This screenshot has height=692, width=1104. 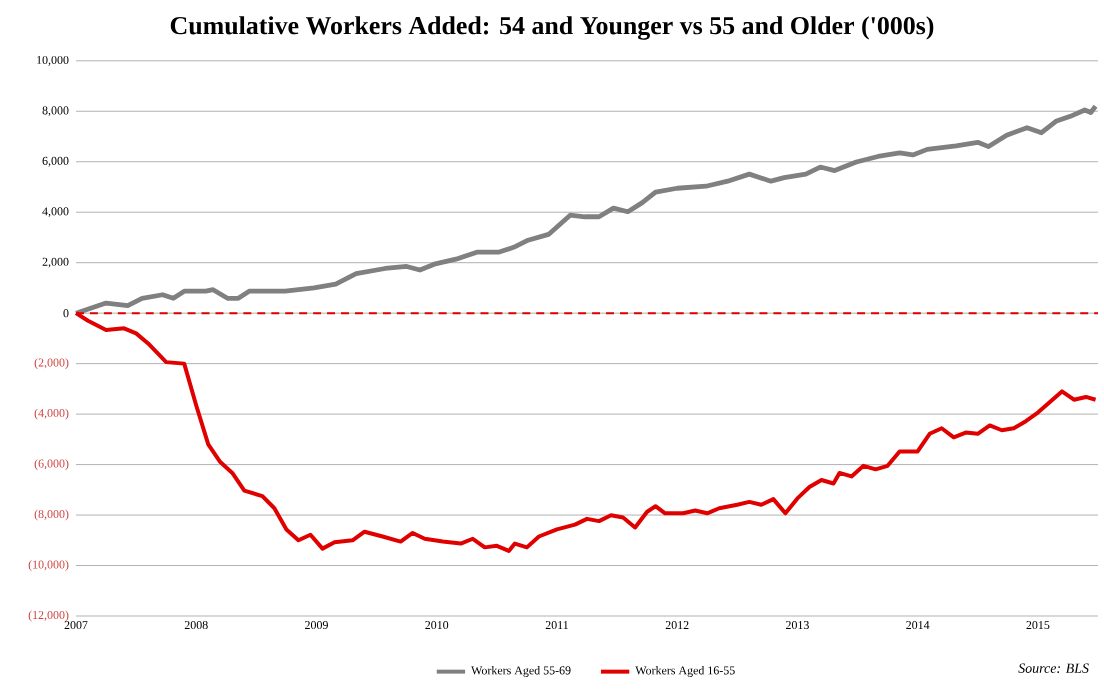 I want to click on chart-title: Cumulative Workers Added: 54 and Younger vs 55 and Older ('000s), so click(x=552, y=28).